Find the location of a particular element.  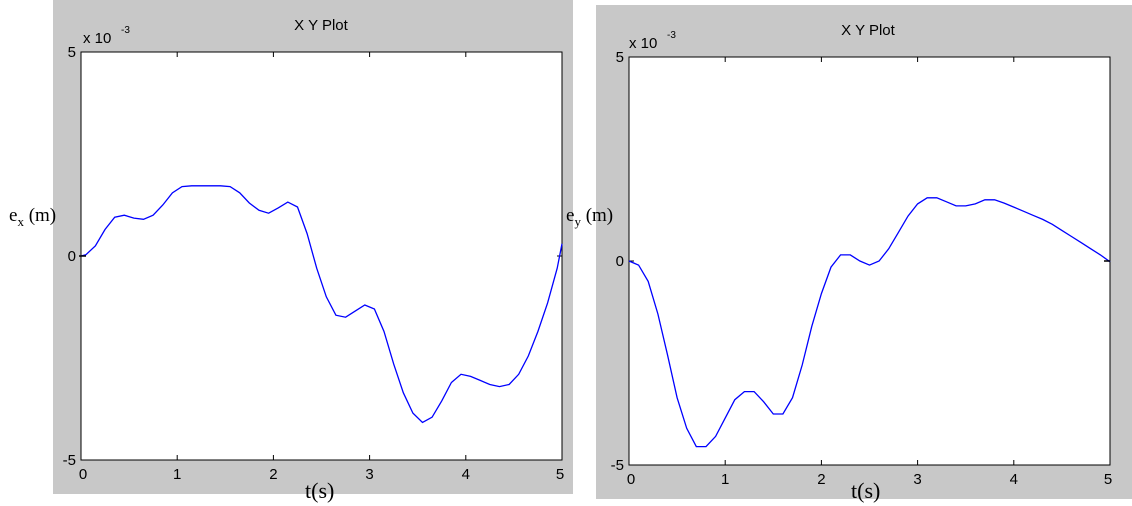

x-axis-label-ey: t(s) is located at coordinates (866, 490).